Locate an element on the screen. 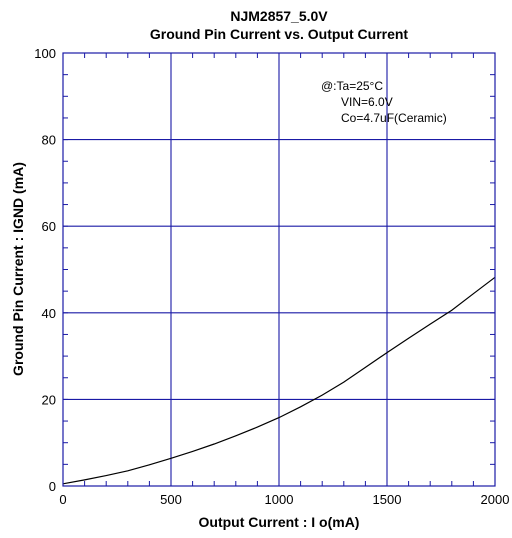 This screenshot has height=538, width=512. y-axis-title: Ground Pin Current : IGND (mA) is located at coordinates (18, 269).